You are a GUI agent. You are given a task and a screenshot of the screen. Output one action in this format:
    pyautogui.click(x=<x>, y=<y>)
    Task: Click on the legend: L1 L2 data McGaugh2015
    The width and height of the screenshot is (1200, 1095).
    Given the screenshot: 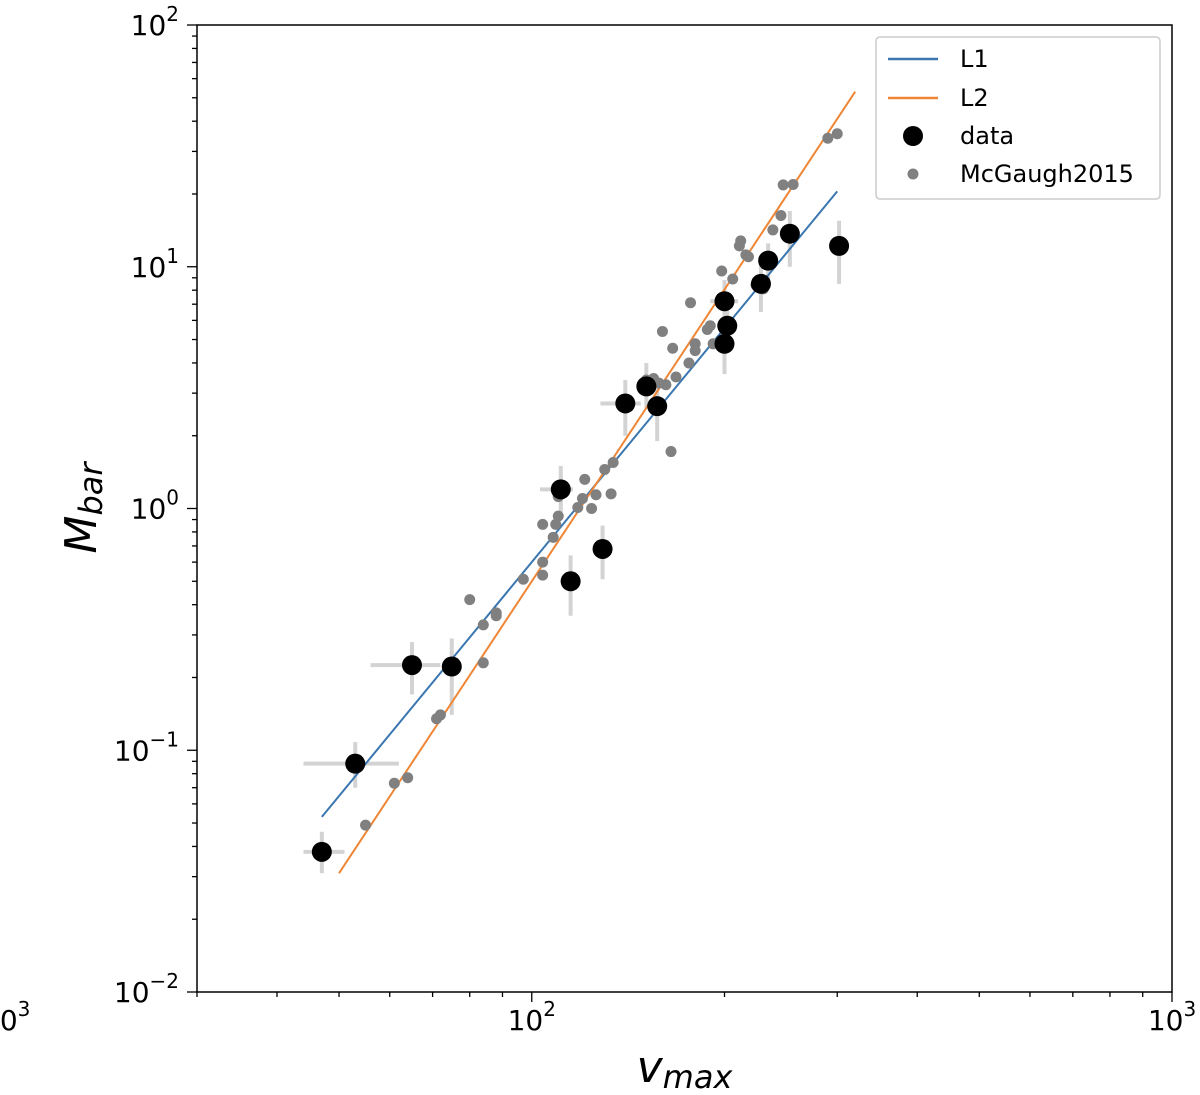 What is the action you would take?
    pyautogui.click(x=1018, y=118)
    